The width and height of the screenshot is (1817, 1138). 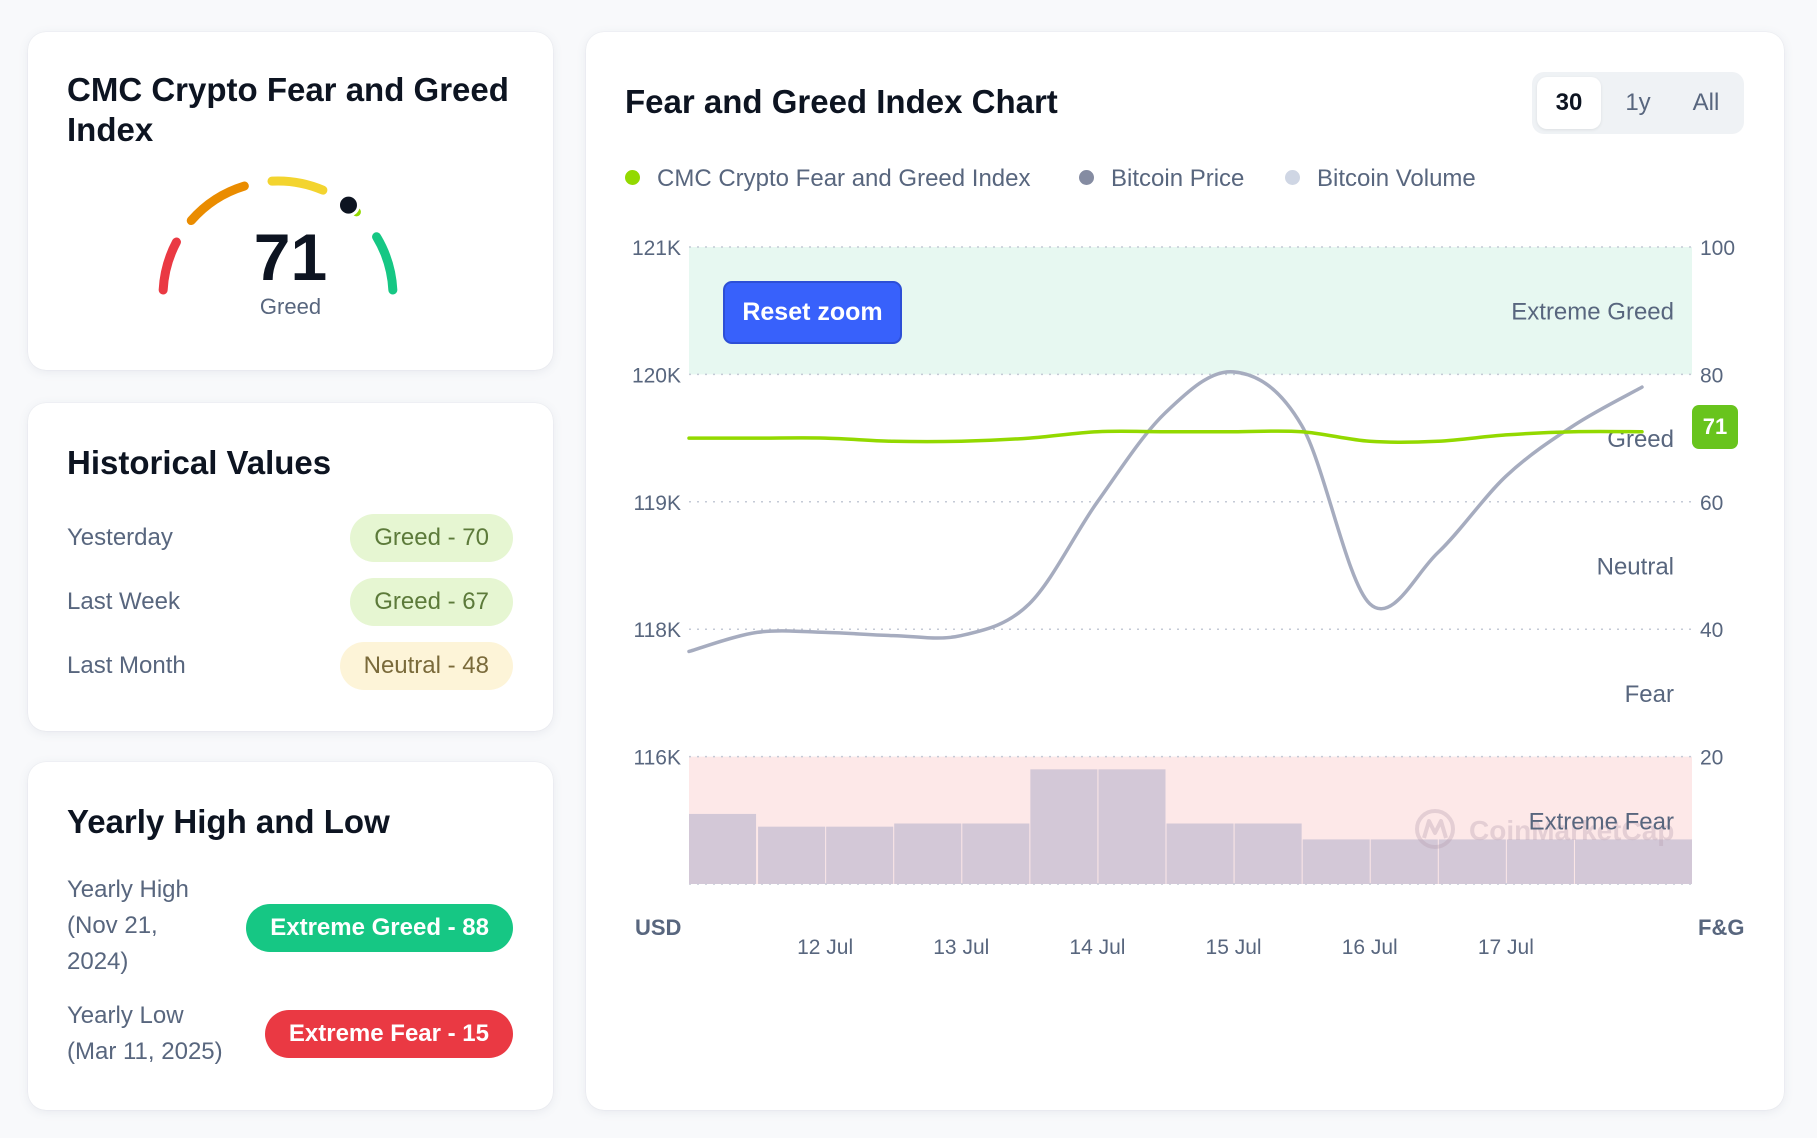 I want to click on x-axis-tick-label: 17 Jul, so click(x=1506, y=947).